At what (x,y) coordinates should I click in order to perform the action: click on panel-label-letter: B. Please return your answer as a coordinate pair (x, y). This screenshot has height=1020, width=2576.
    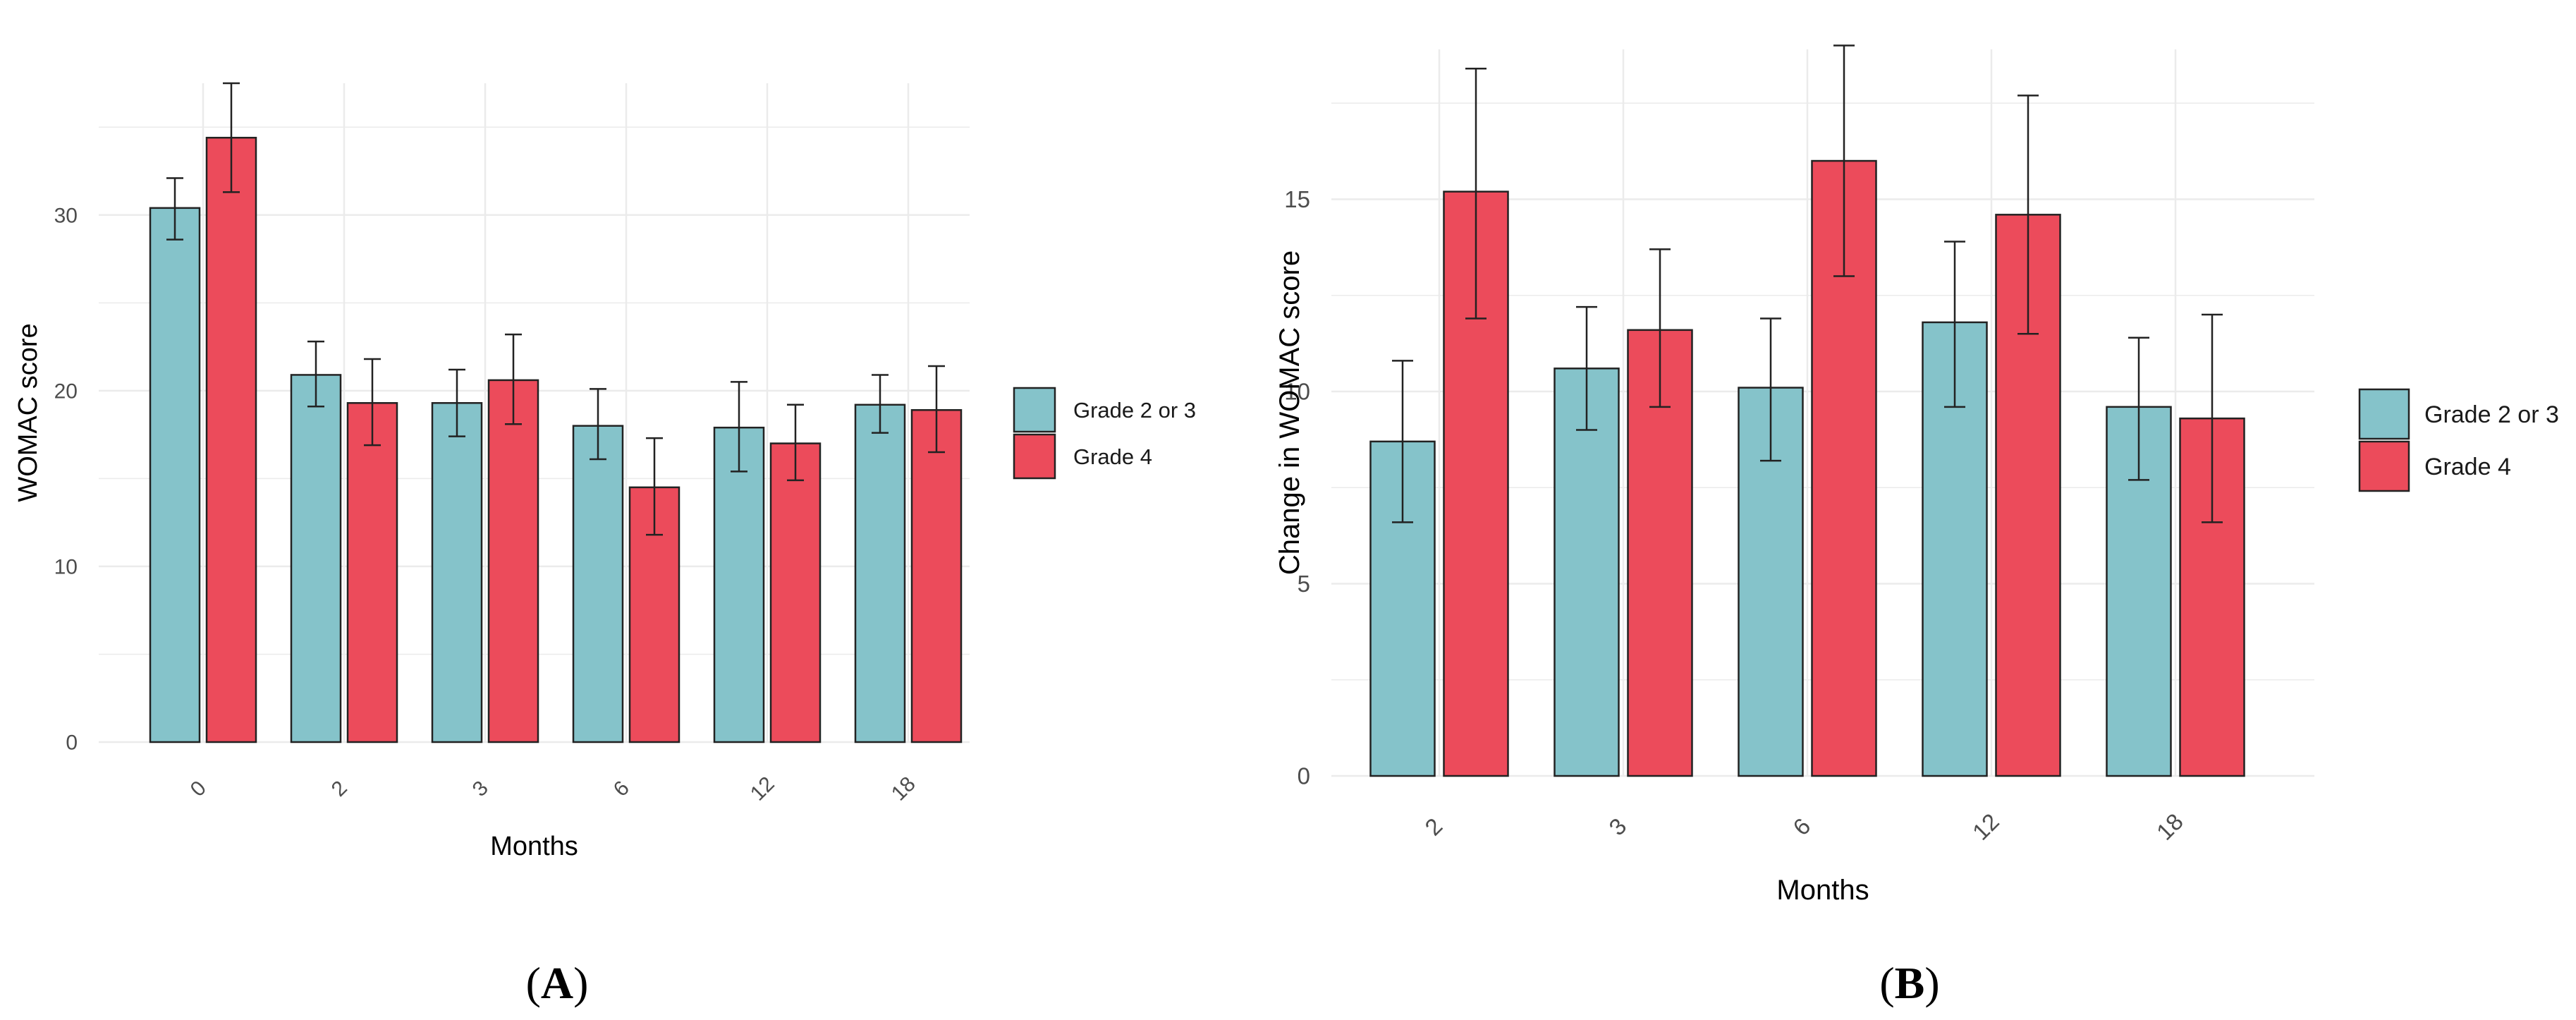
    Looking at the image, I should click on (1910, 983).